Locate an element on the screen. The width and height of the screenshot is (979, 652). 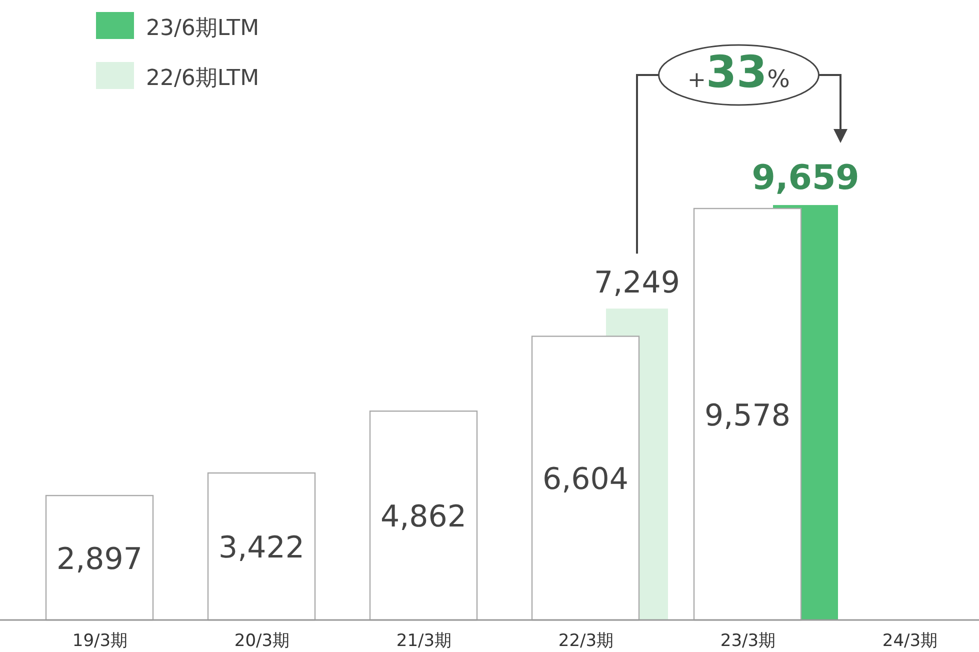
text: +33% is located at coordinates (739, 72).